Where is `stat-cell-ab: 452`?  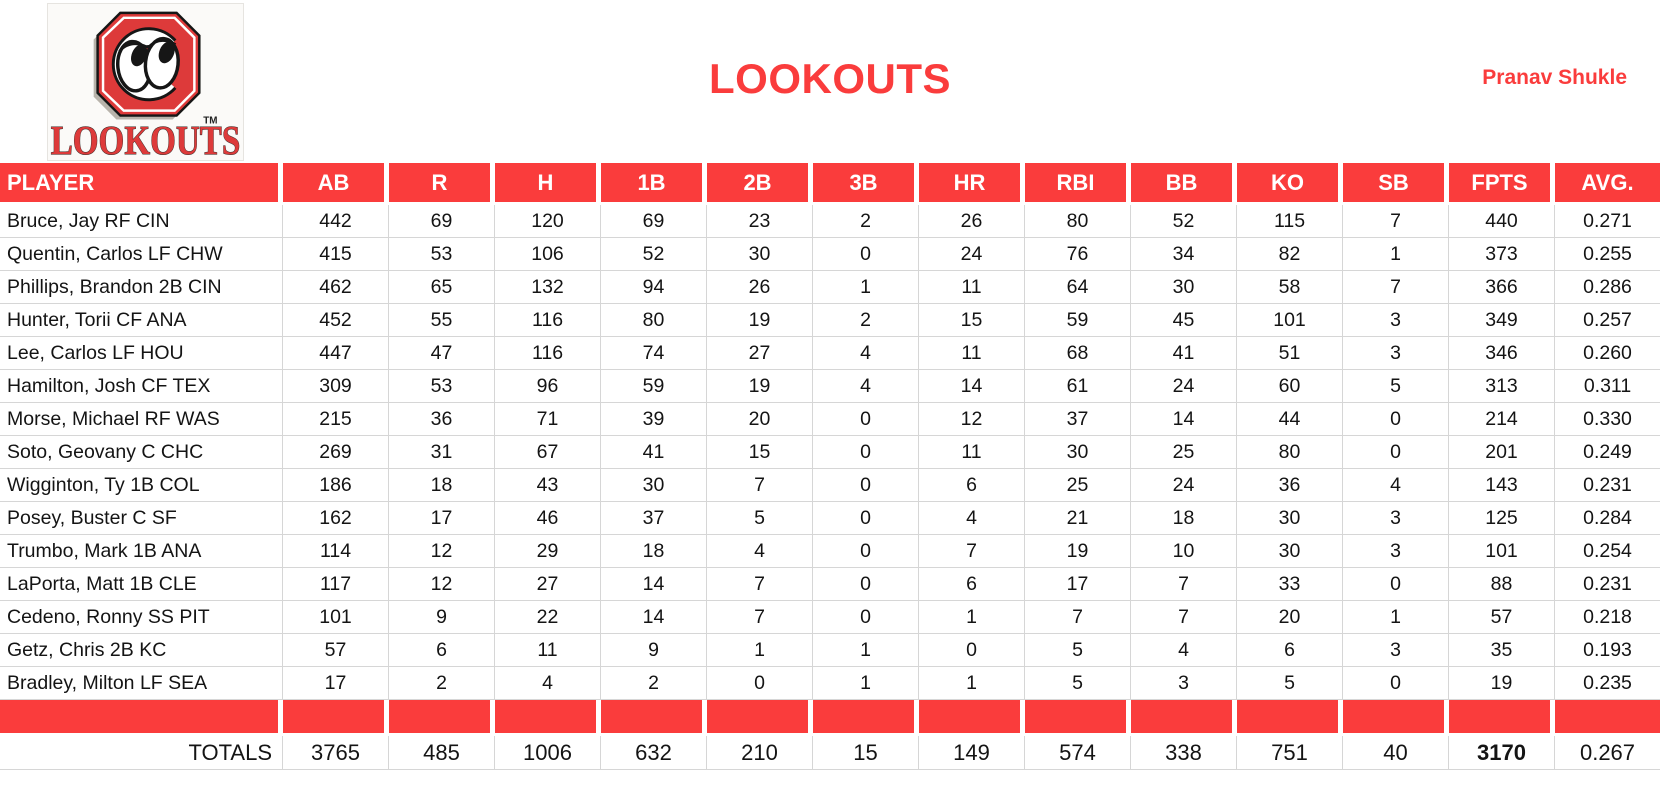
stat-cell-ab: 452 is located at coordinates (336, 320).